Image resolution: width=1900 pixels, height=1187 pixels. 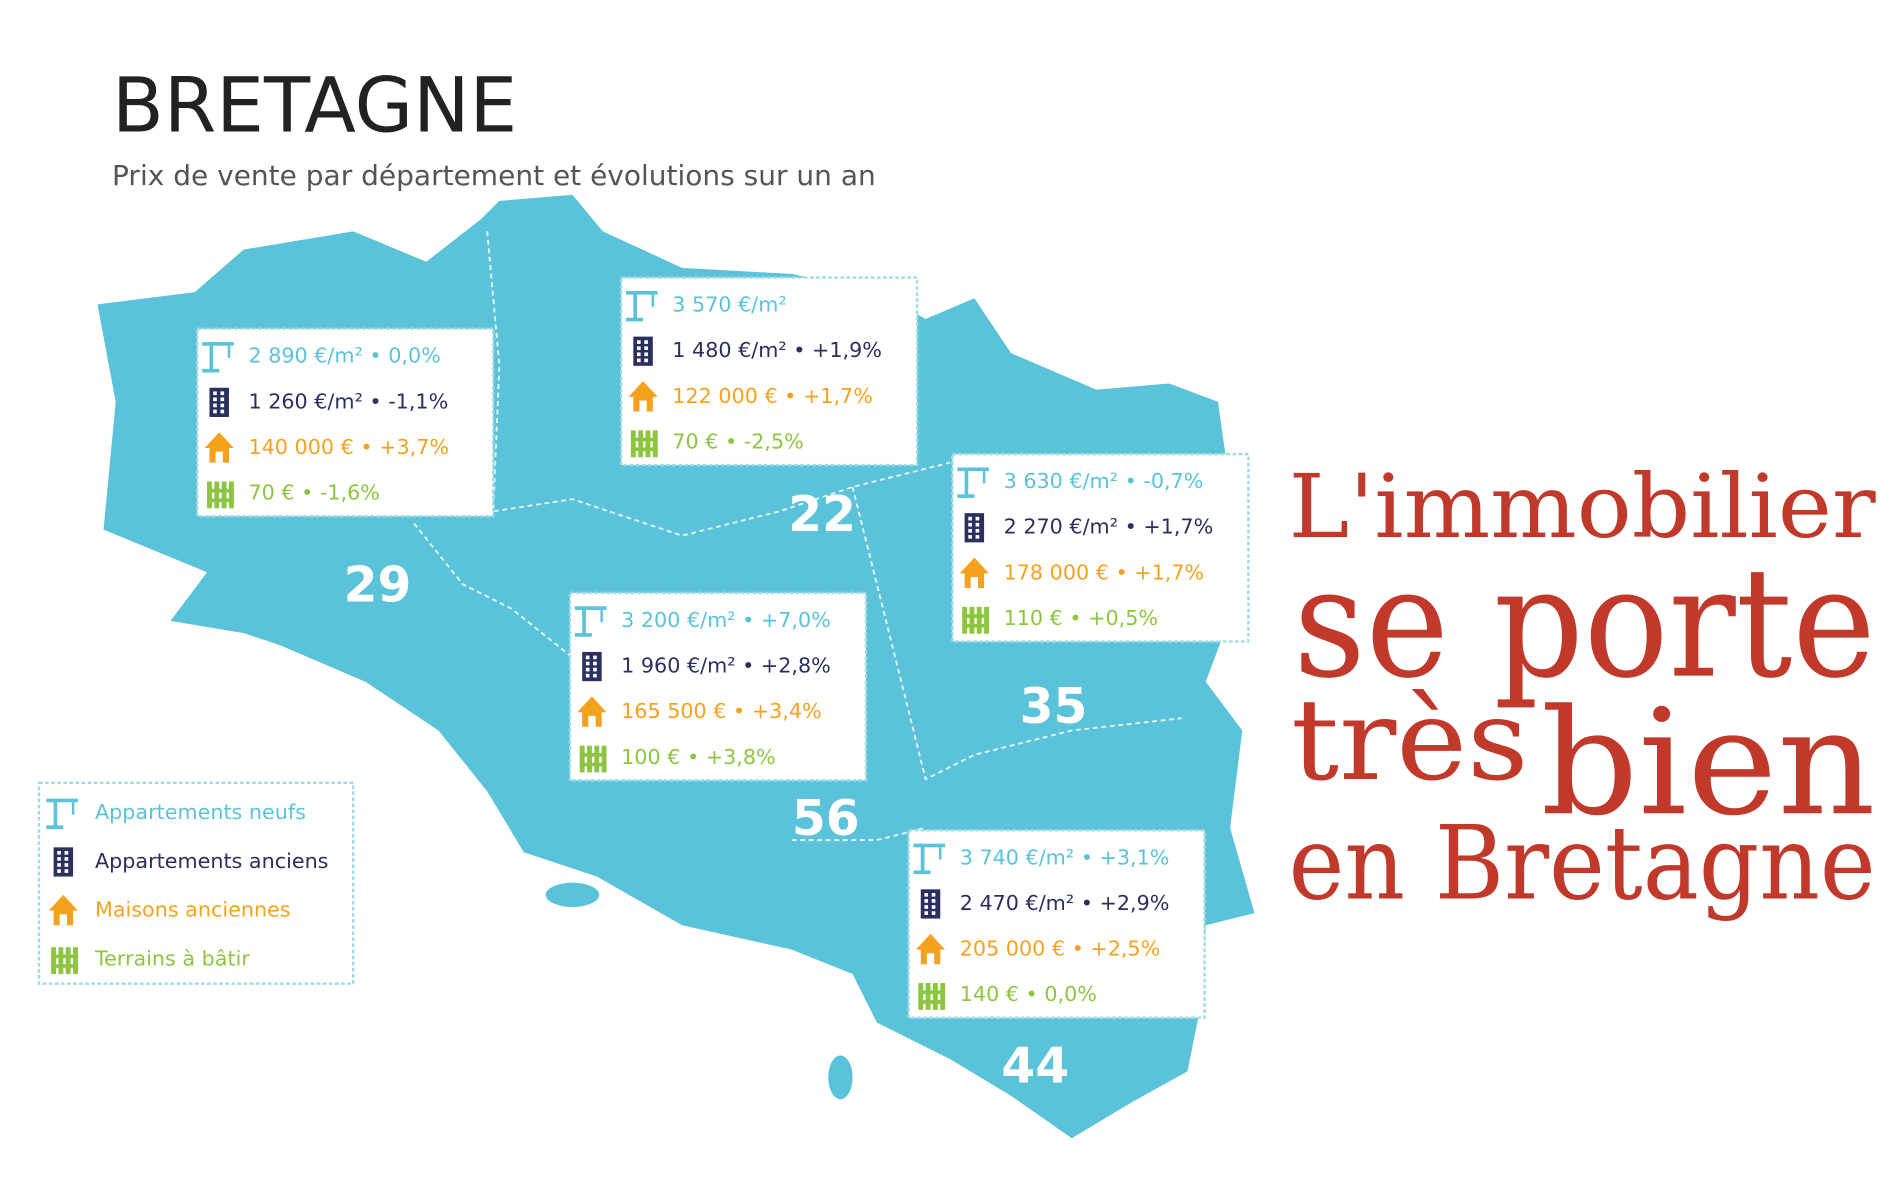 What do you see at coordinates (1065, 857) in the screenshot?
I see `price-line: 3 740 €/m² • +3,1%` at bounding box center [1065, 857].